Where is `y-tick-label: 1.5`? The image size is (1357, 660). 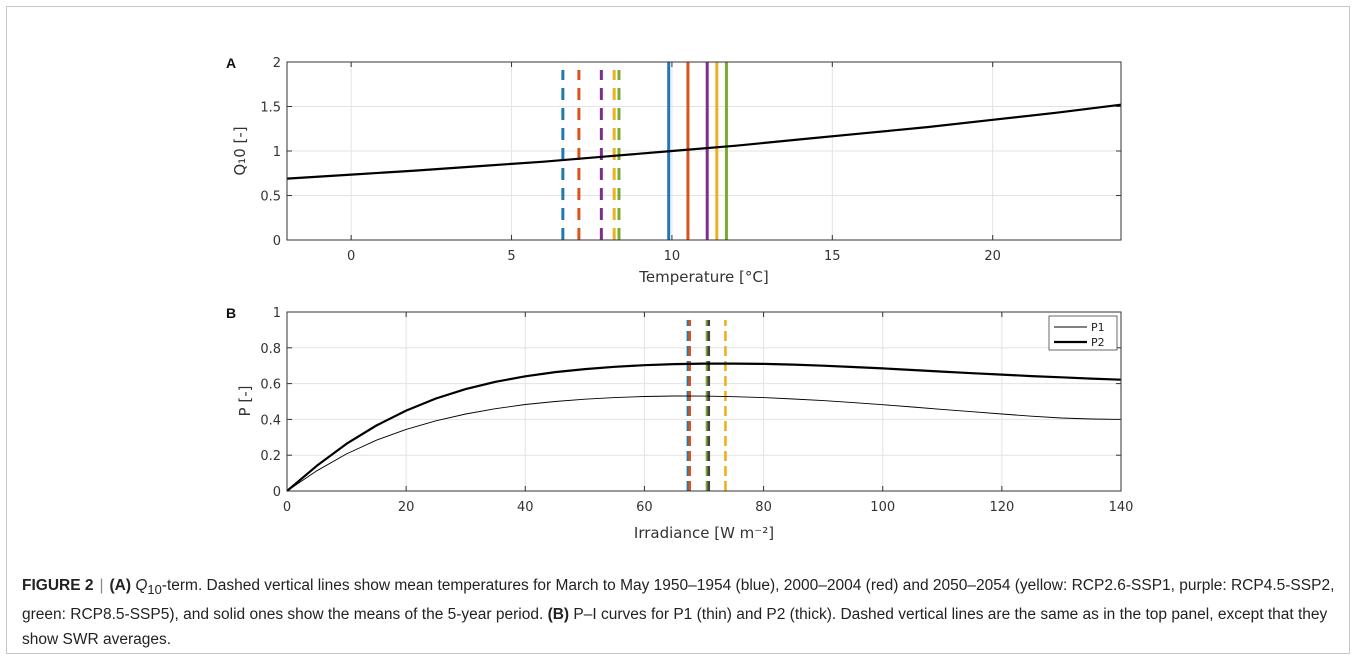
y-tick-label: 1.5 is located at coordinates (270, 108).